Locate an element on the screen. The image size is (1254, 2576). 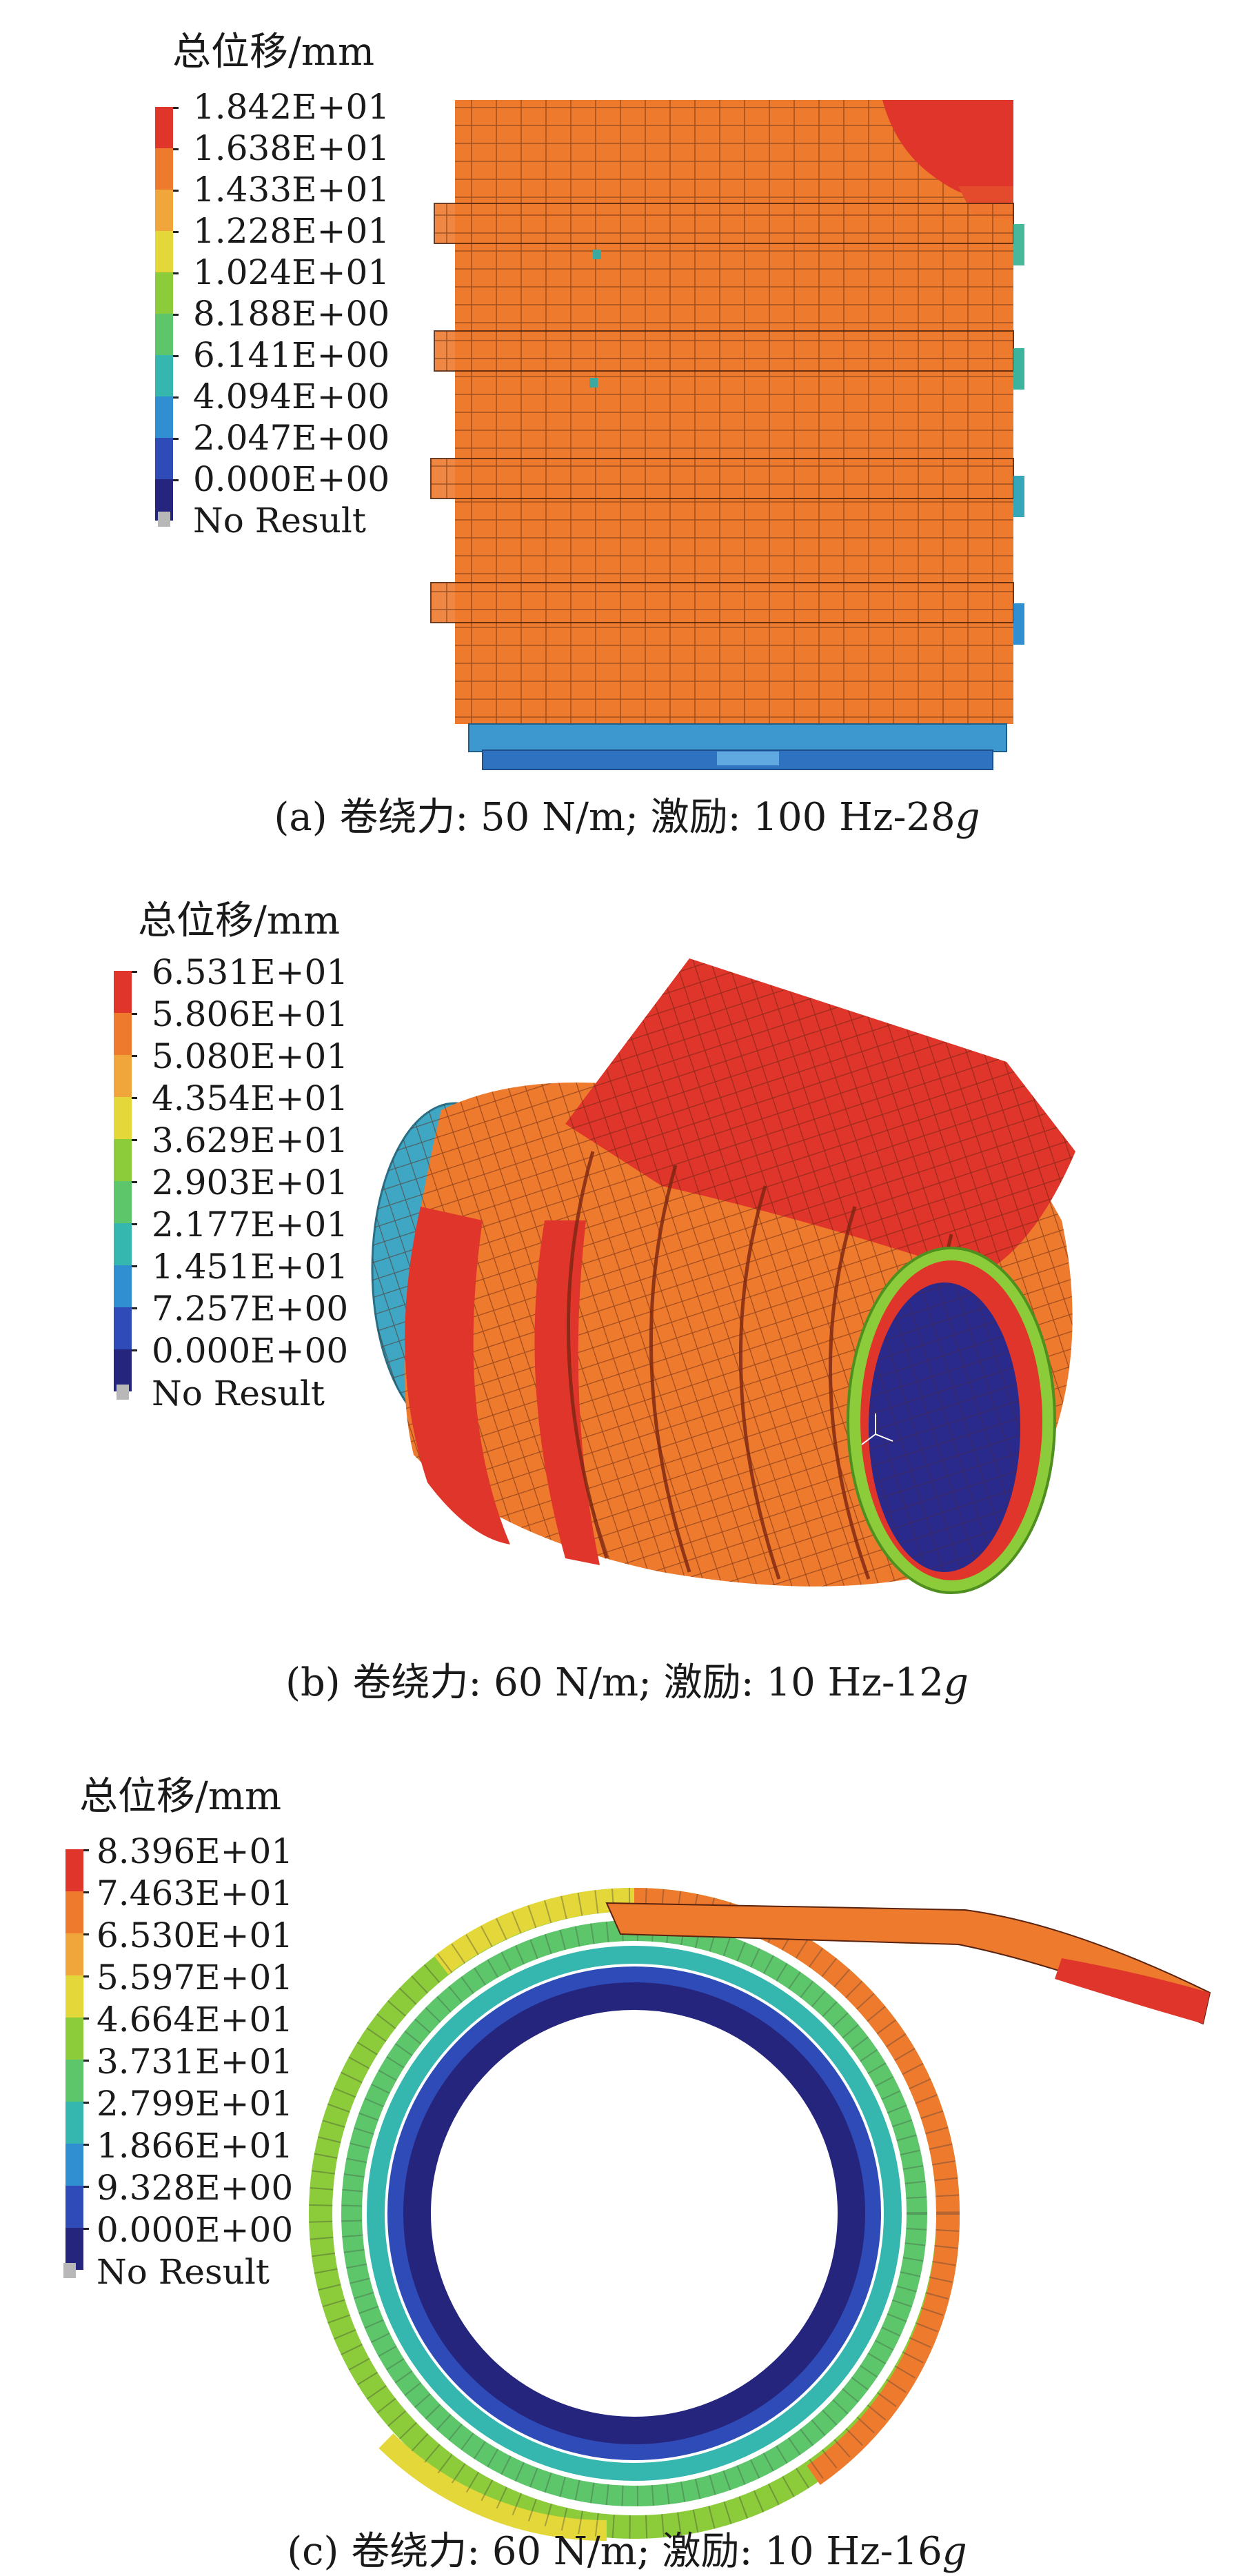
legend-label: 5.597E+01 is located at coordinates (195, 1978).